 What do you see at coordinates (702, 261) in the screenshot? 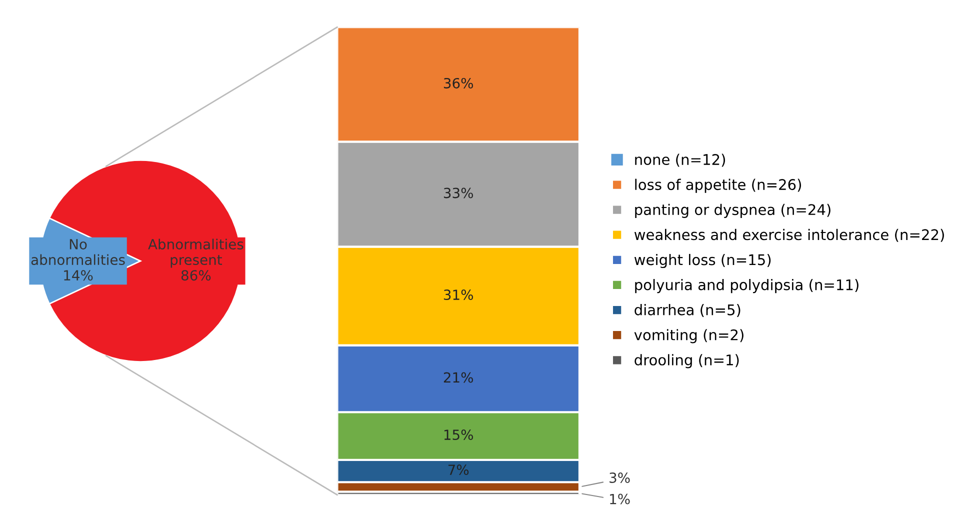
I see `legend-label: weight loss (n=15)` at bounding box center [702, 261].